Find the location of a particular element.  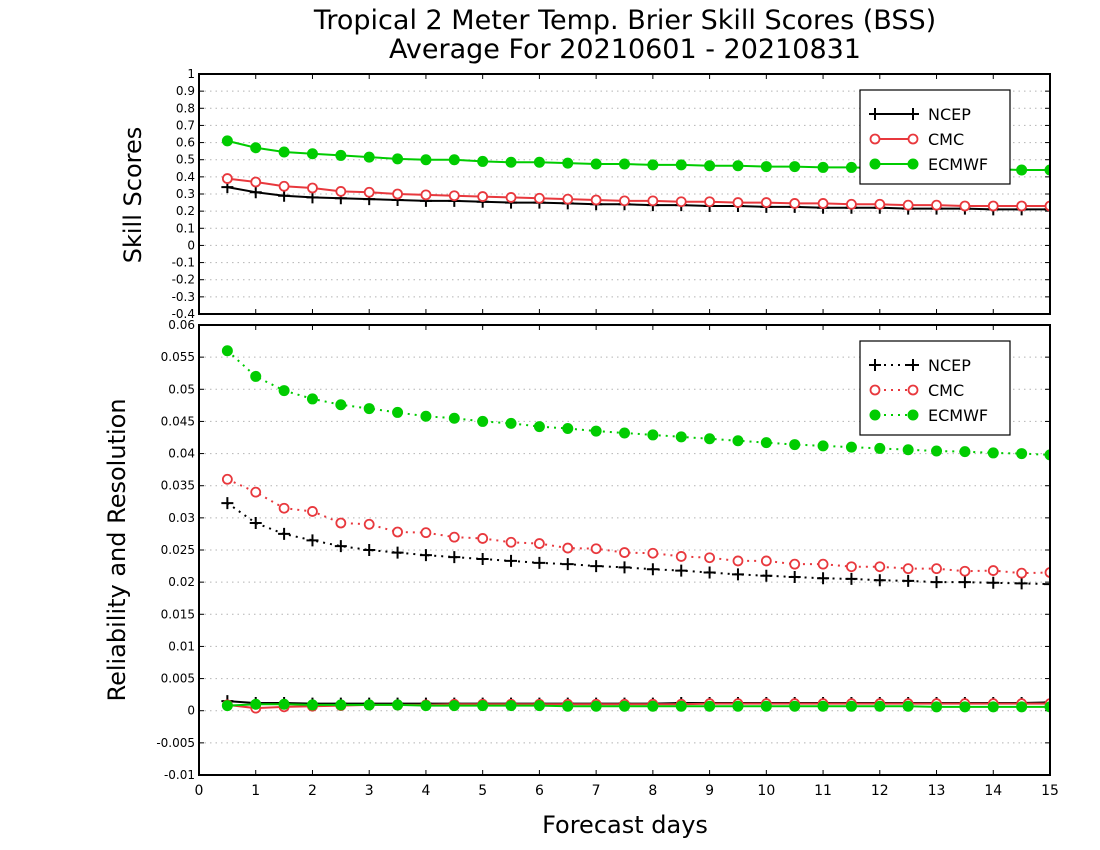

relres-ytick-label: 0.025 is located at coordinates (178, 550).